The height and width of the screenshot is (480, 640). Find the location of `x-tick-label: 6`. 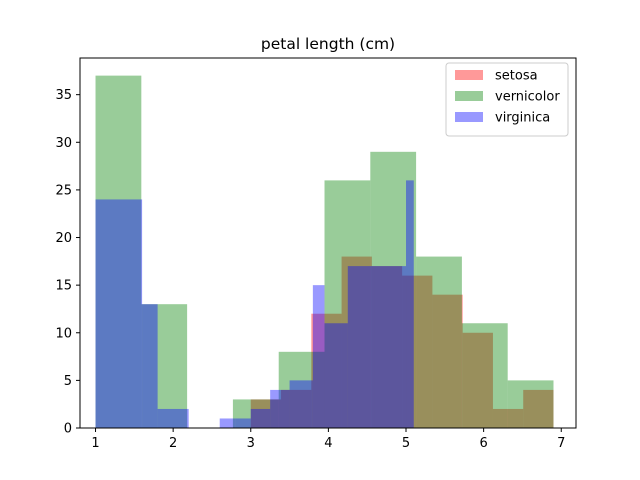

x-tick-label: 6 is located at coordinates (483, 443).